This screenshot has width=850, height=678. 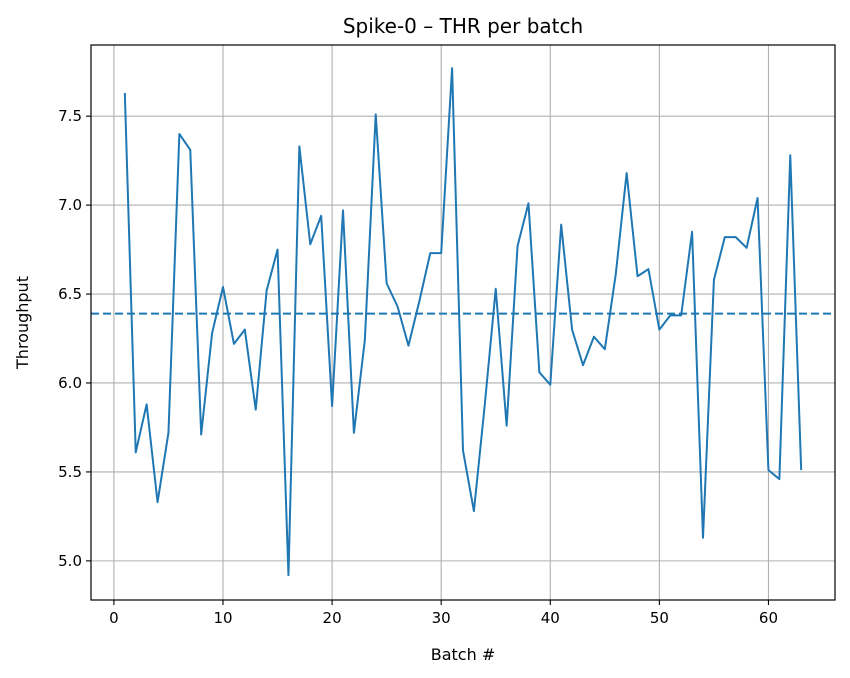 What do you see at coordinates (659, 618) in the screenshot?
I see `x-tick-label: 50` at bounding box center [659, 618].